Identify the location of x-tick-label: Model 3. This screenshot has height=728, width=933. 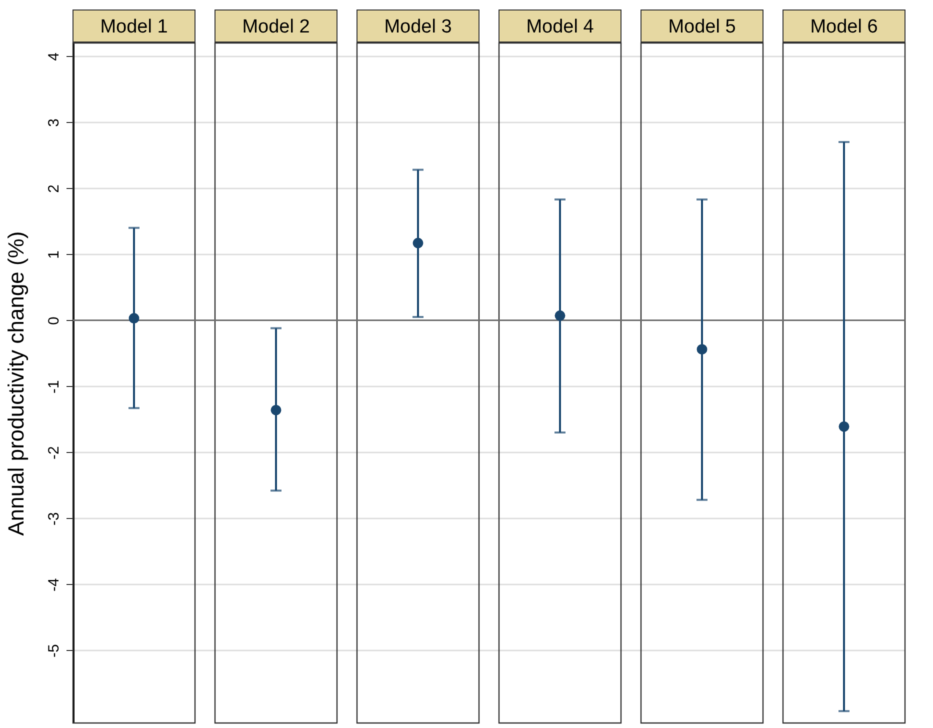
(418, 27).